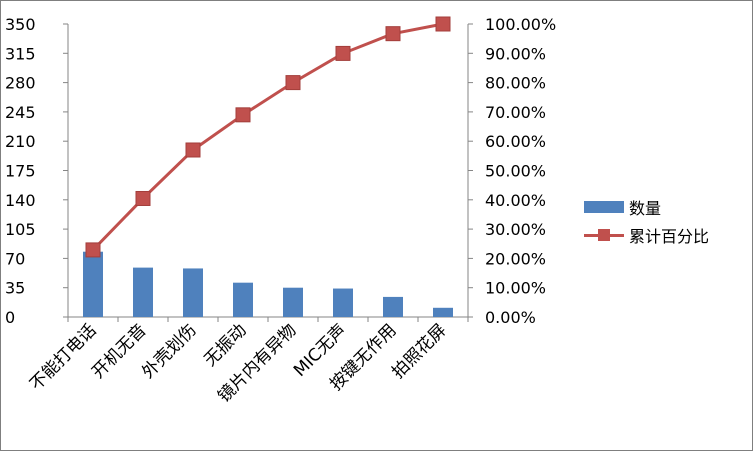  Describe the element at coordinates (604, 235) in the screenshot. I see `legend-line-swatch` at that location.